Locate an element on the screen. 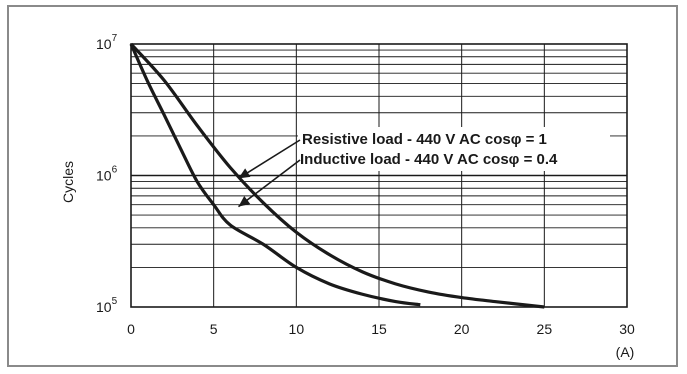 This screenshot has width=687, height=374. annotation-box is located at coordinates (454, 149).